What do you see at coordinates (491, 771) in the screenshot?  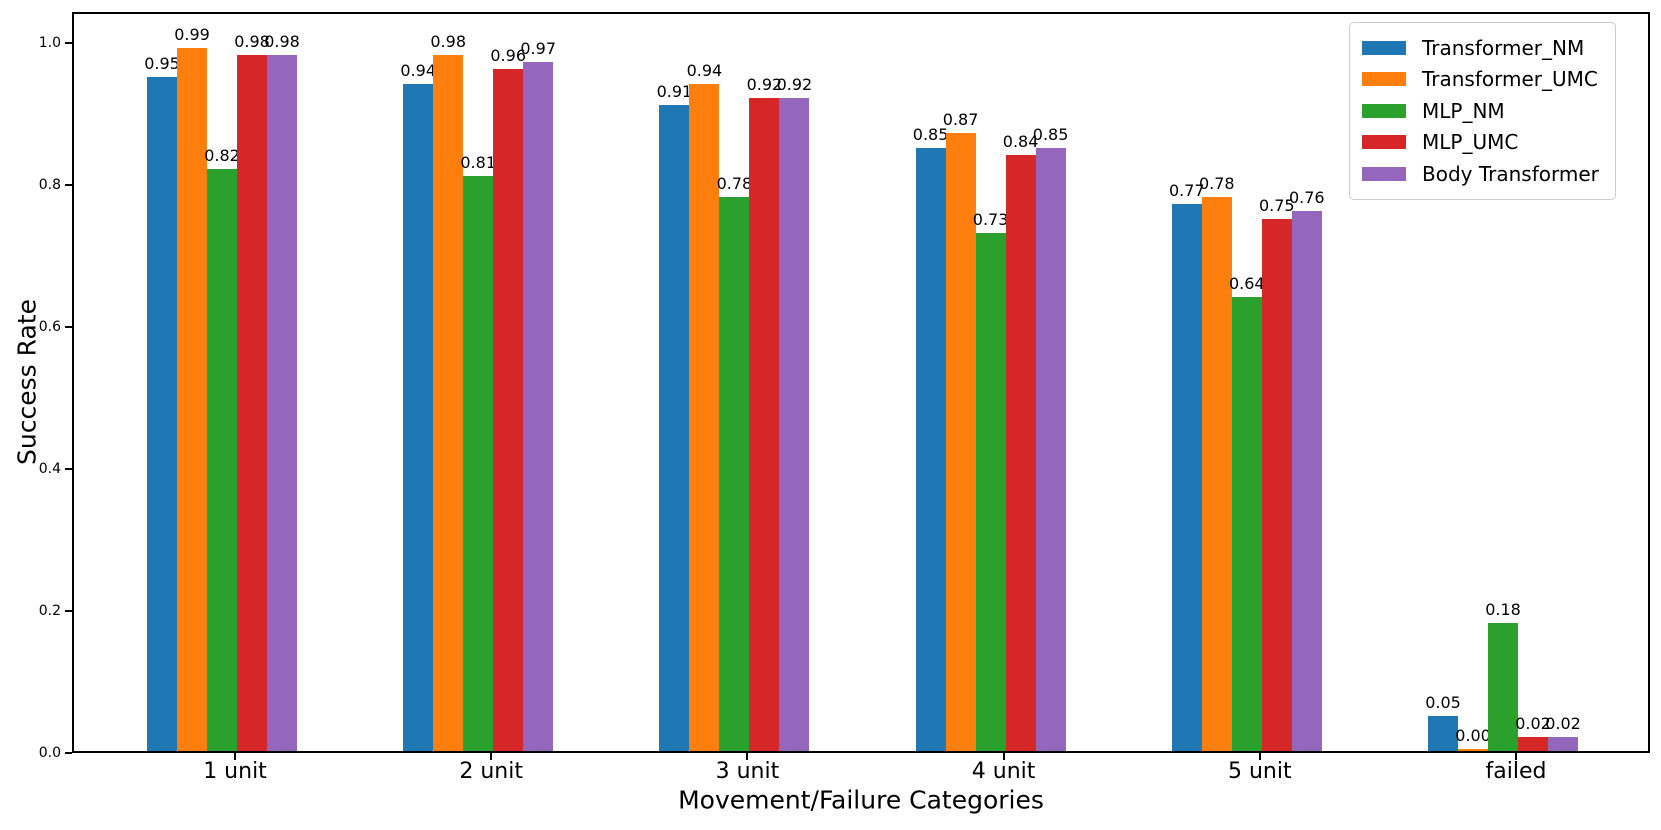 I see `x-tick-label: 2 unit` at bounding box center [491, 771].